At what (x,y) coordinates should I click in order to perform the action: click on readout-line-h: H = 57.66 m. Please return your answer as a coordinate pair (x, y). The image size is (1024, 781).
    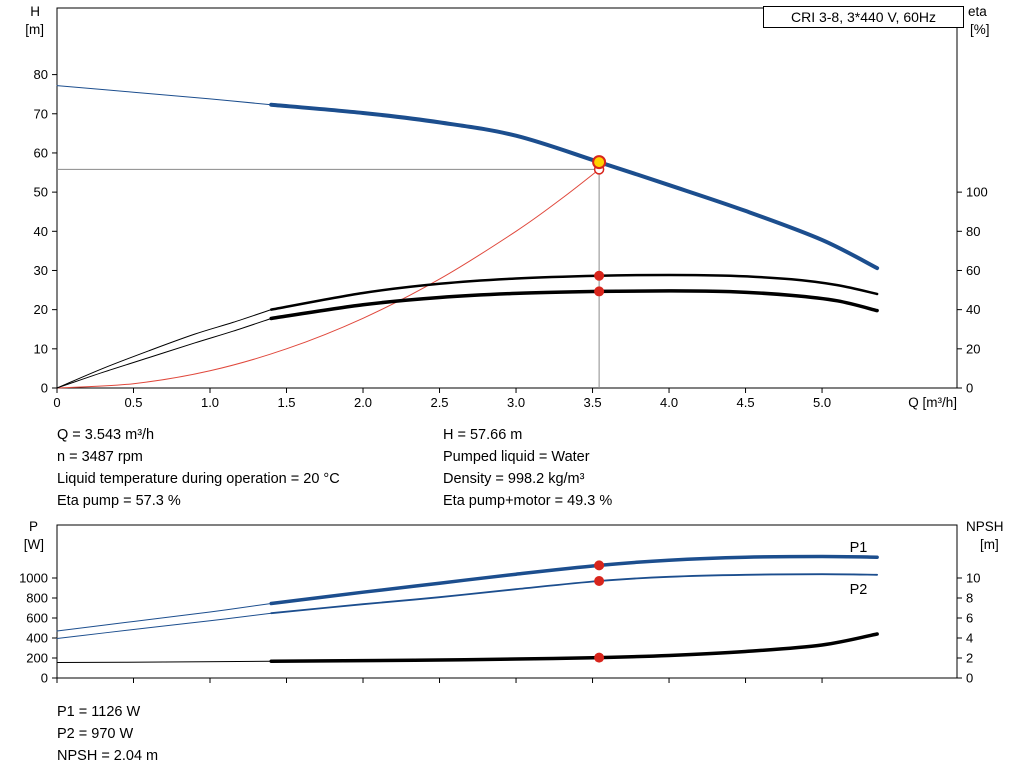
    Looking at the image, I should click on (483, 435).